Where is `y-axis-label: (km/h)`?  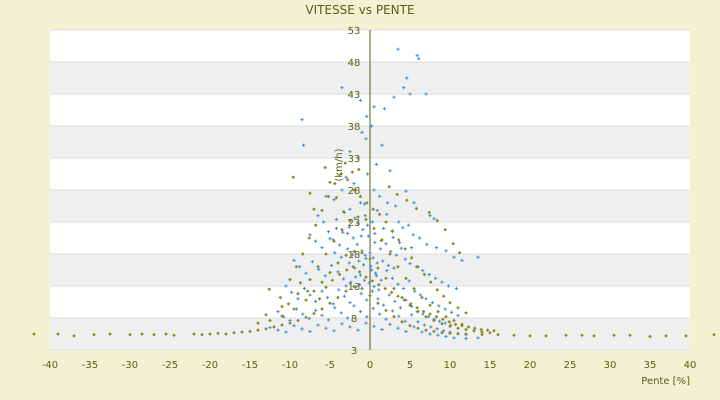
y-axis-label: (km/h) is located at coordinates (339, 164).